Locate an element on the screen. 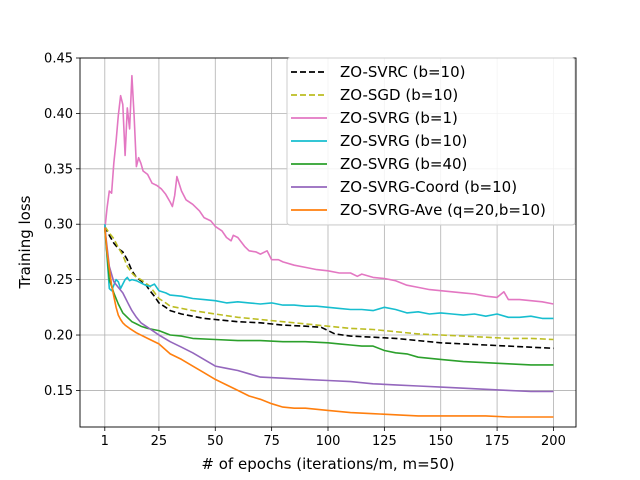  x-tick-label: 200 is located at coordinates (553, 441).